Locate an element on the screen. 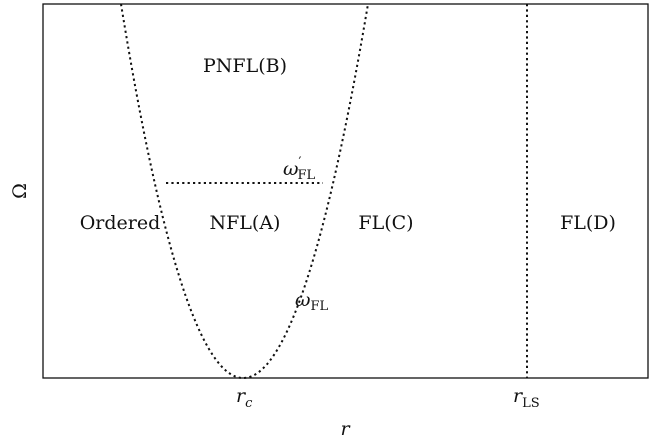 The height and width of the screenshot is (438, 655). y-axis-label: Ω is located at coordinates (20, 191).